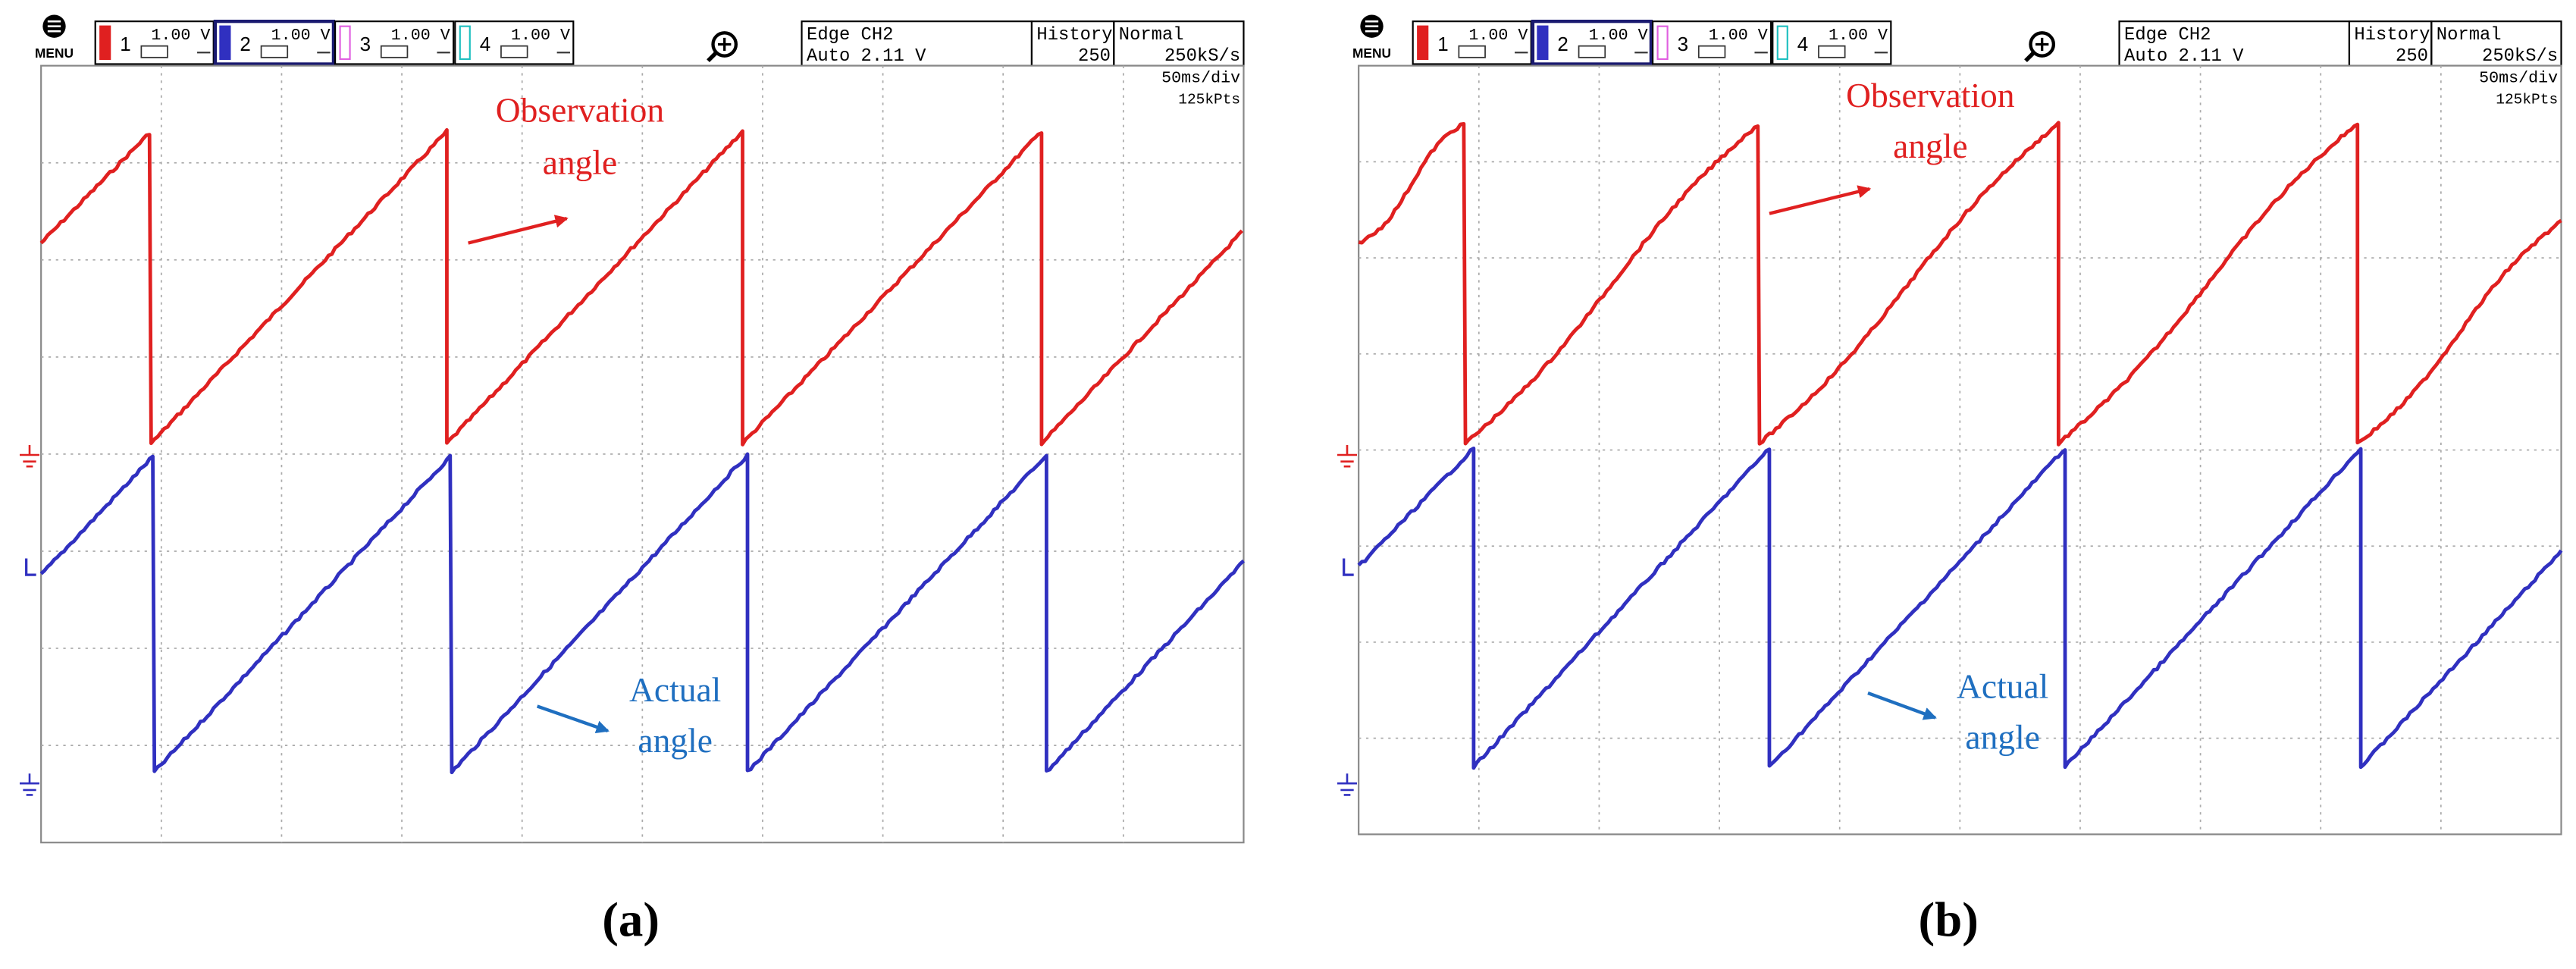  Describe the element at coordinates (631, 920) in the screenshot. I see `panel-caption: (a)` at that location.